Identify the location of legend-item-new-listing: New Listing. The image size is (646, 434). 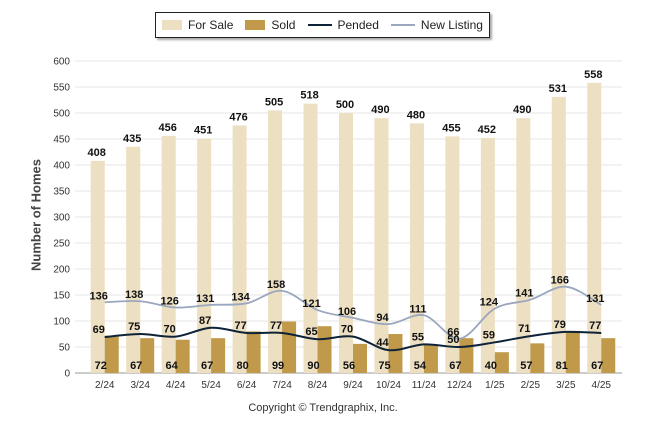
(436, 25).